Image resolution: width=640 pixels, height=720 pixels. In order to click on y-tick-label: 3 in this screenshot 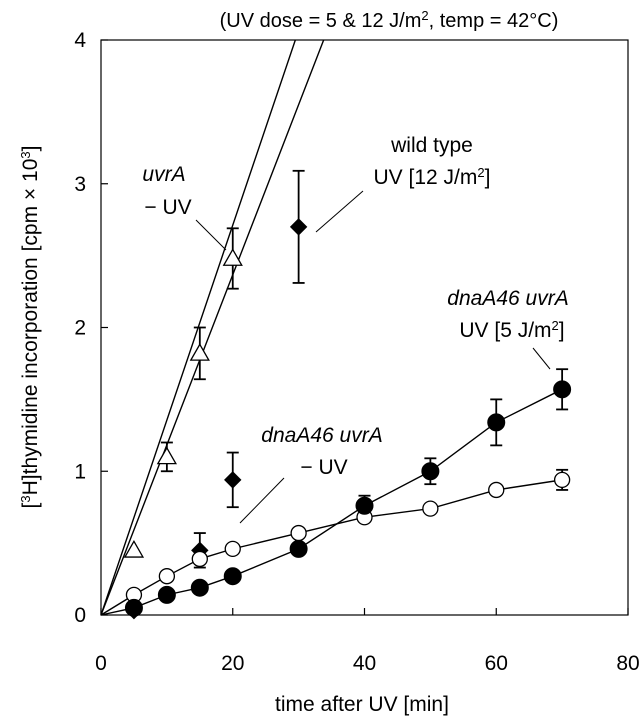, I will do `click(80, 184)`.